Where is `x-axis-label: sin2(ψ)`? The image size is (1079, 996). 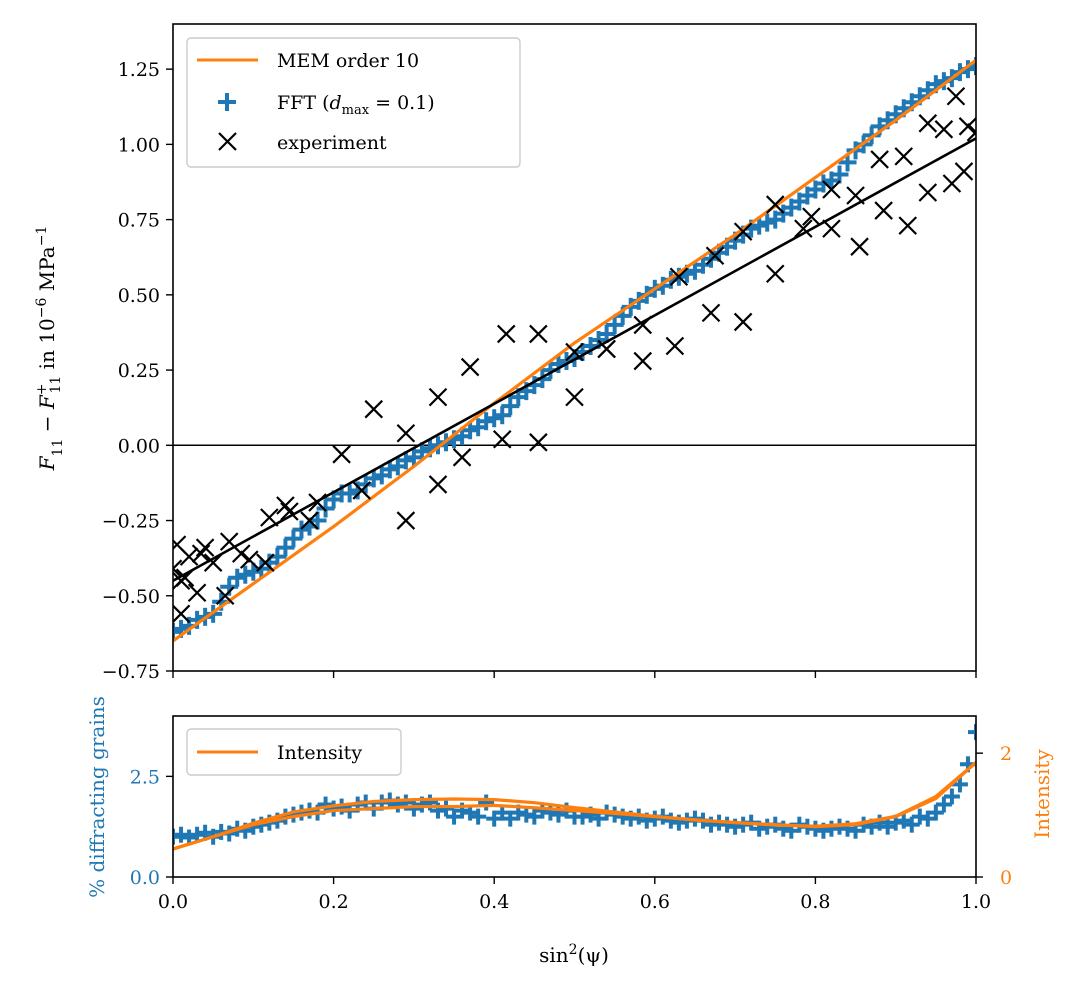
x-axis-label: sin2(ψ) is located at coordinates (574, 954).